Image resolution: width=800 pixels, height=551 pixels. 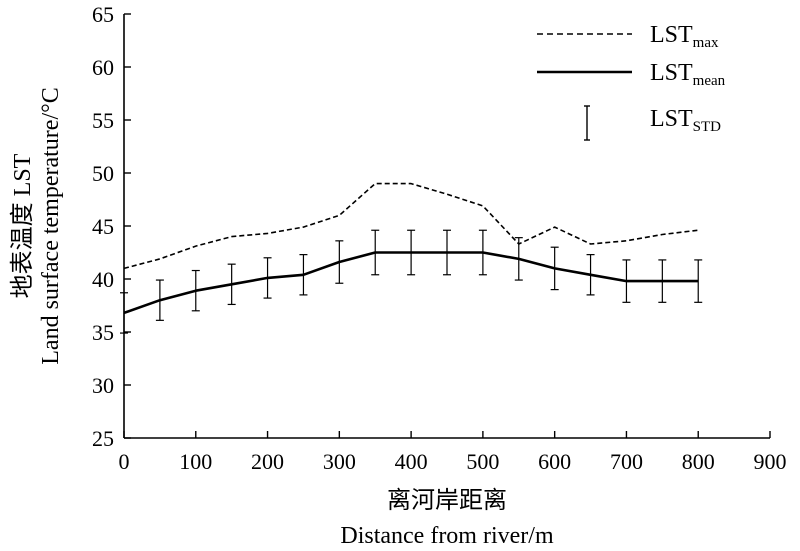 What do you see at coordinates (770, 461) in the screenshot?
I see `x-tick-label: 900` at bounding box center [770, 461].